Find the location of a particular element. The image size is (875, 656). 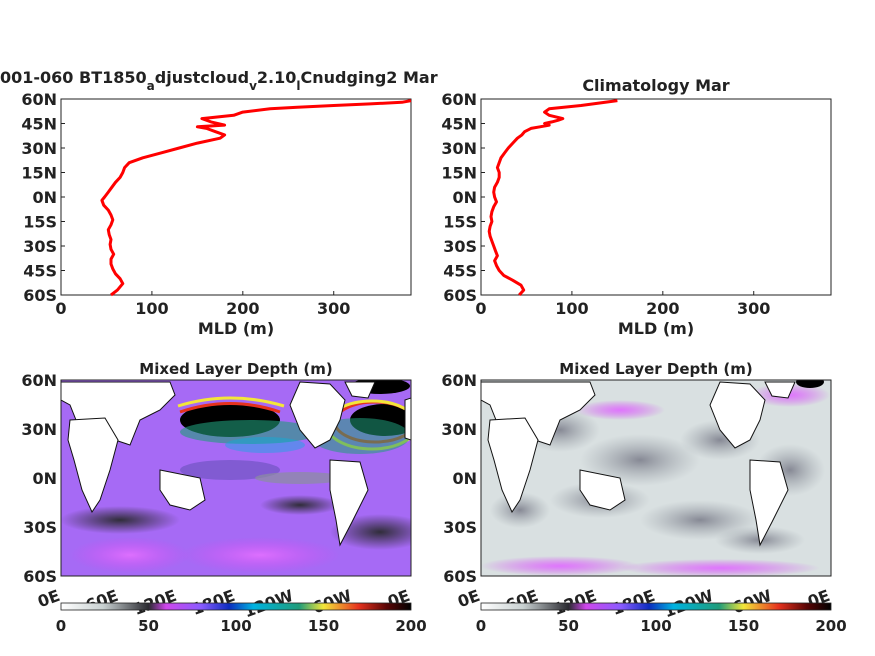

colorbar-model: 0 50 100 150 200 is located at coordinates (241, 618).